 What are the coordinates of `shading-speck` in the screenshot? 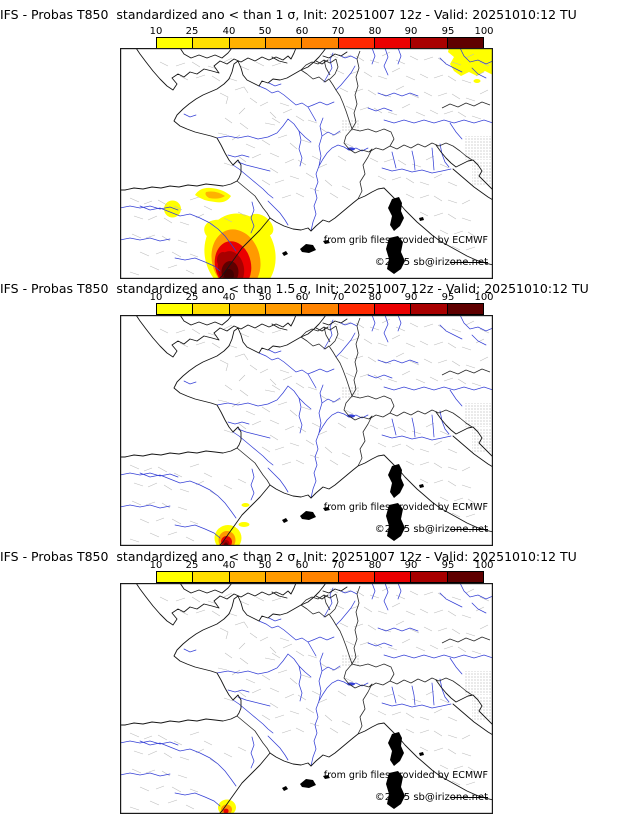 It's located at (477, 81).